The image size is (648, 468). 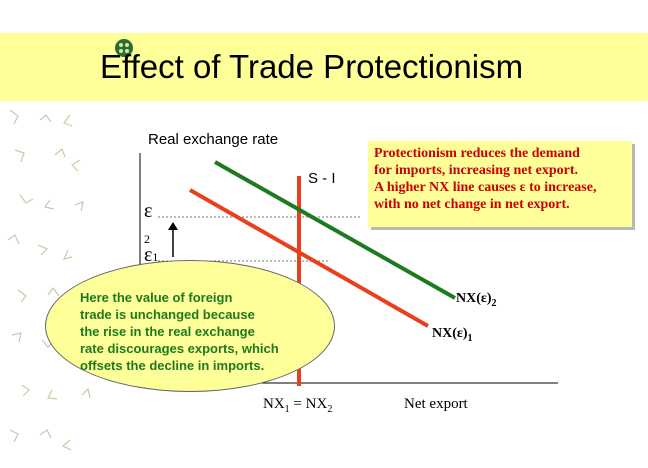 I want to click on epsilon-lower-label: ε1, so click(x=151, y=255).